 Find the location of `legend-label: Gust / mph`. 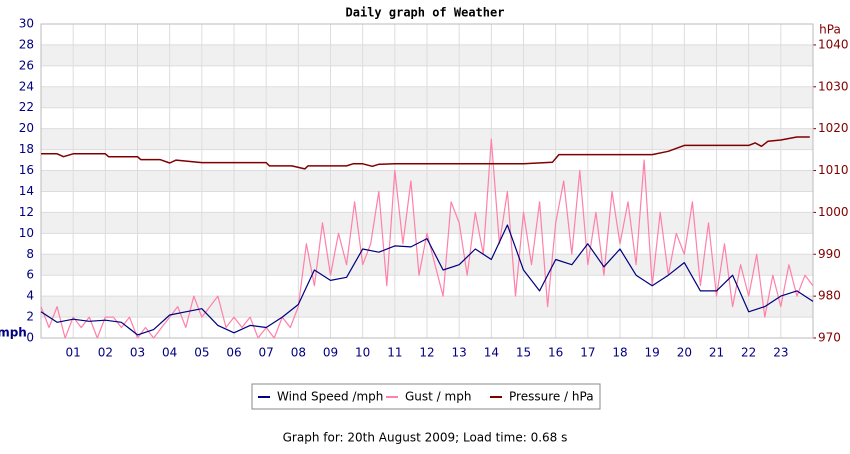

legend-label: Gust / mph is located at coordinates (438, 397).